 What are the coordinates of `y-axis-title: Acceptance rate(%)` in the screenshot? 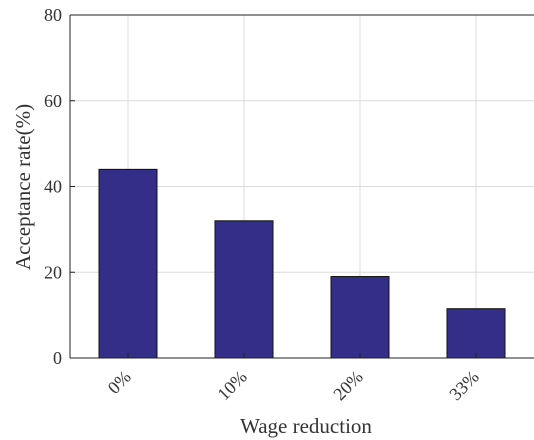 It's located at (23, 187).